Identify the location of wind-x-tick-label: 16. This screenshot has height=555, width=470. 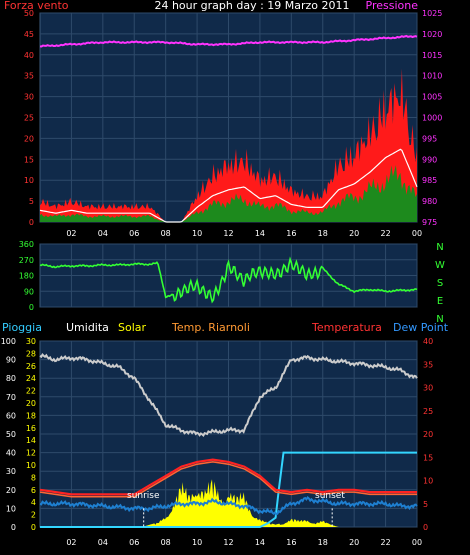
(291, 233).